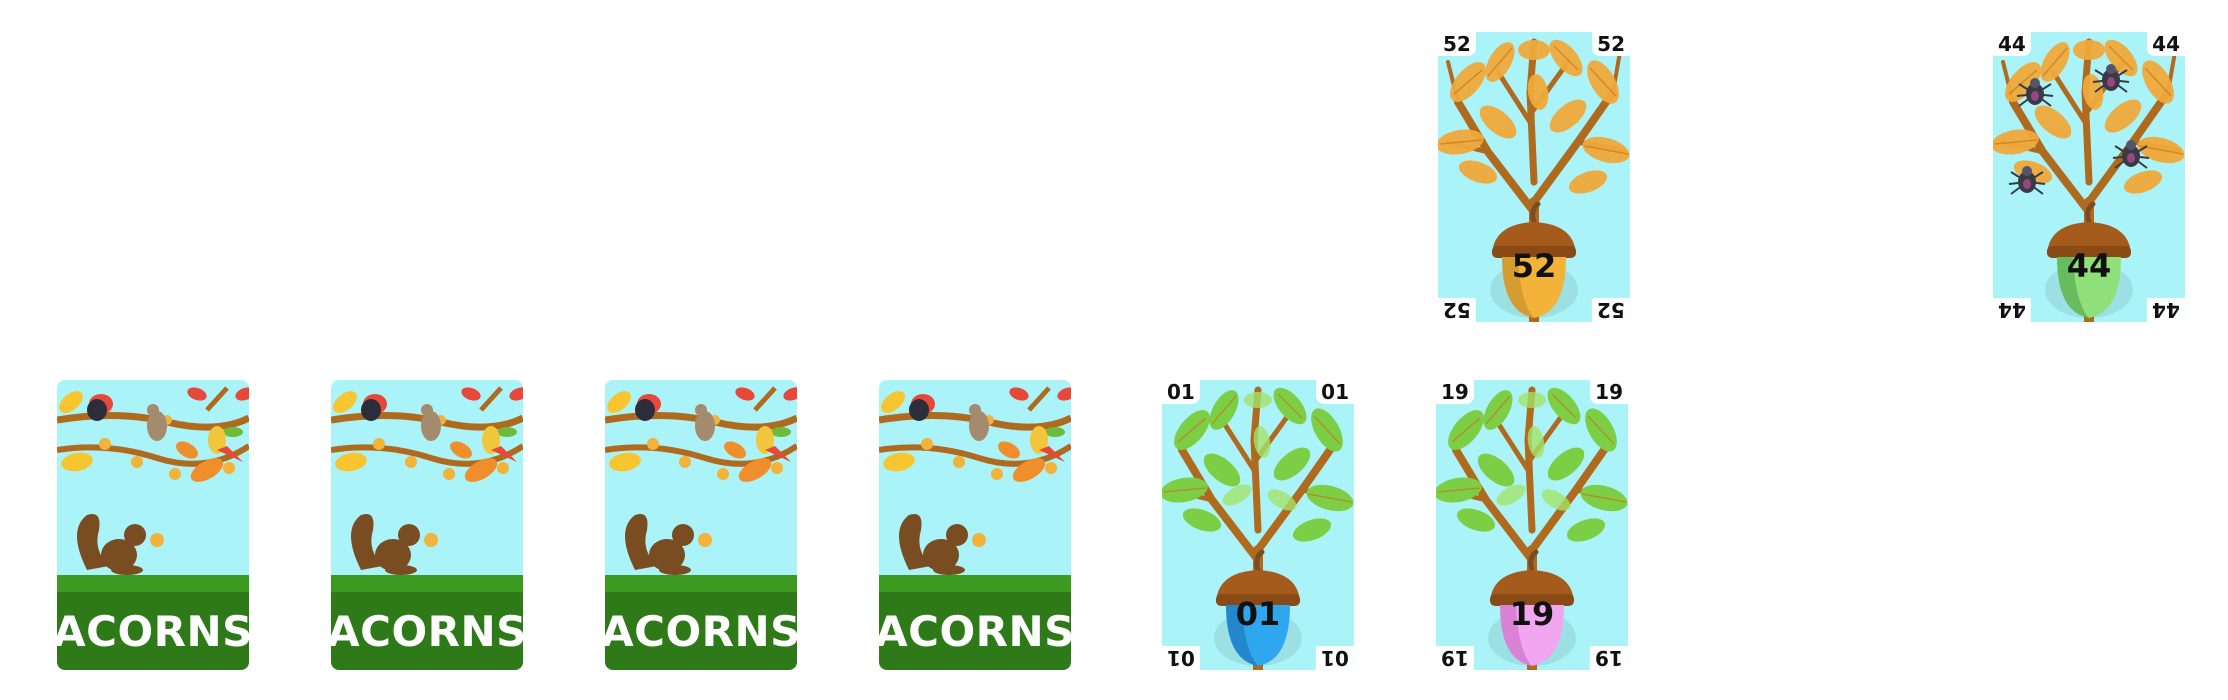 This screenshot has height=700, width=2228. I want to click on corner-number-bottom-right: 01, so click(1335, 658).